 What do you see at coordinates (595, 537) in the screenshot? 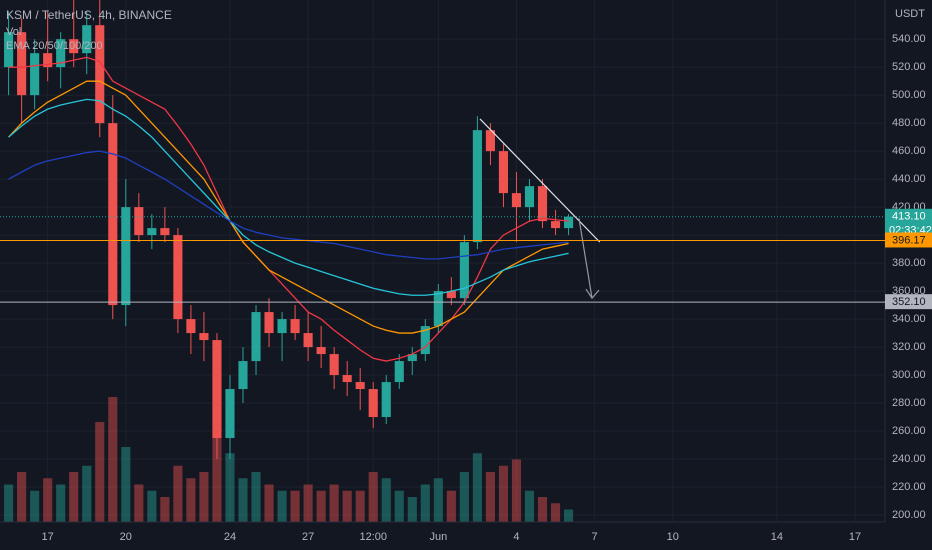
I see `x-tick-label: 7` at bounding box center [595, 537].